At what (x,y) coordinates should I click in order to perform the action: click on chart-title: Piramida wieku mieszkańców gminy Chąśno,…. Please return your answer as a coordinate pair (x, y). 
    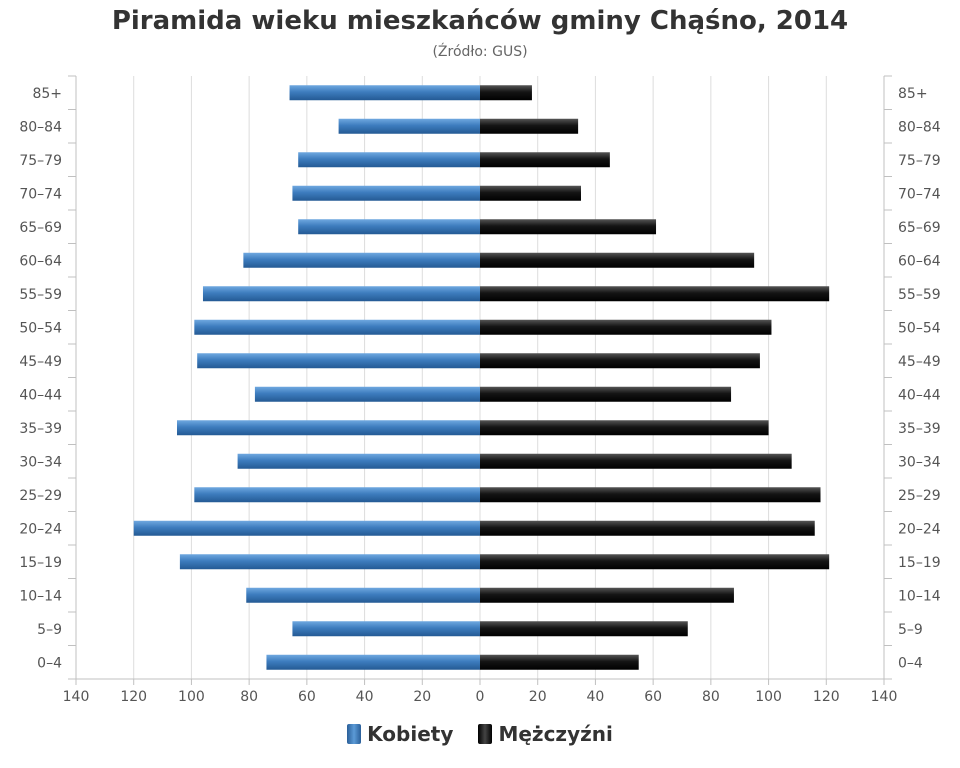
    Looking at the image, I should click on (480, 21).